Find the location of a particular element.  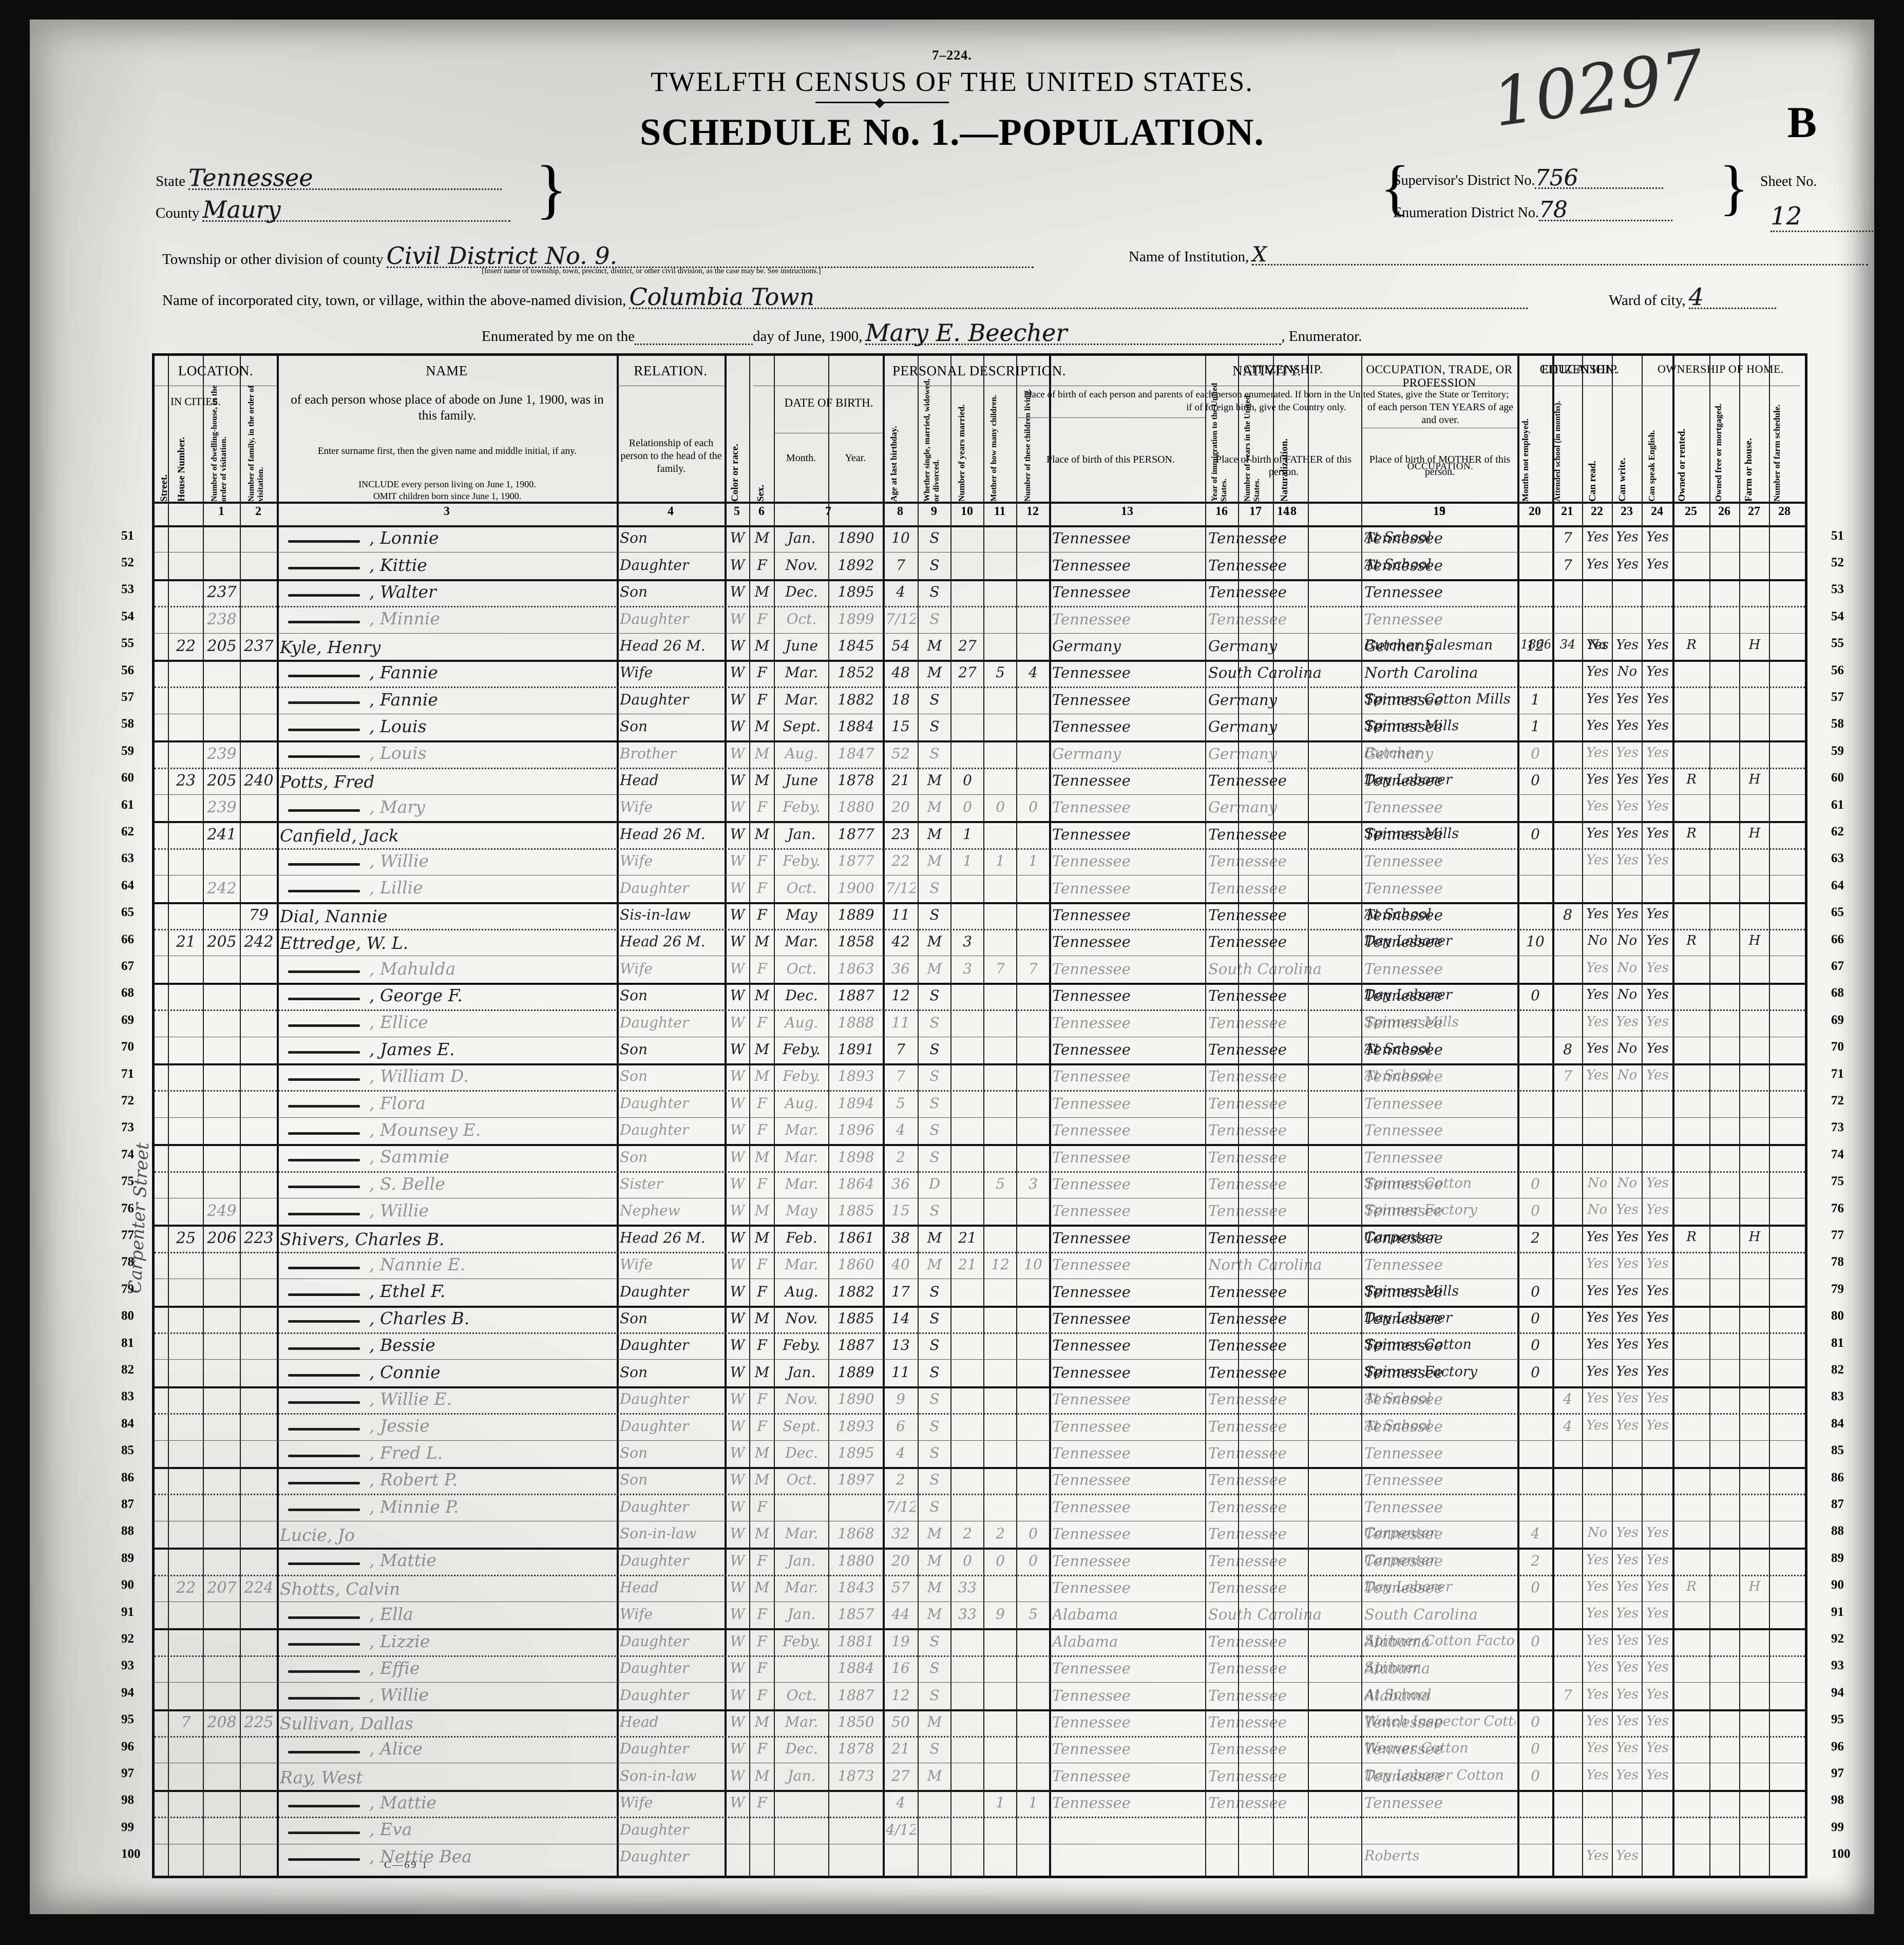

row-number: 56 is located at coordinates (127, 670).